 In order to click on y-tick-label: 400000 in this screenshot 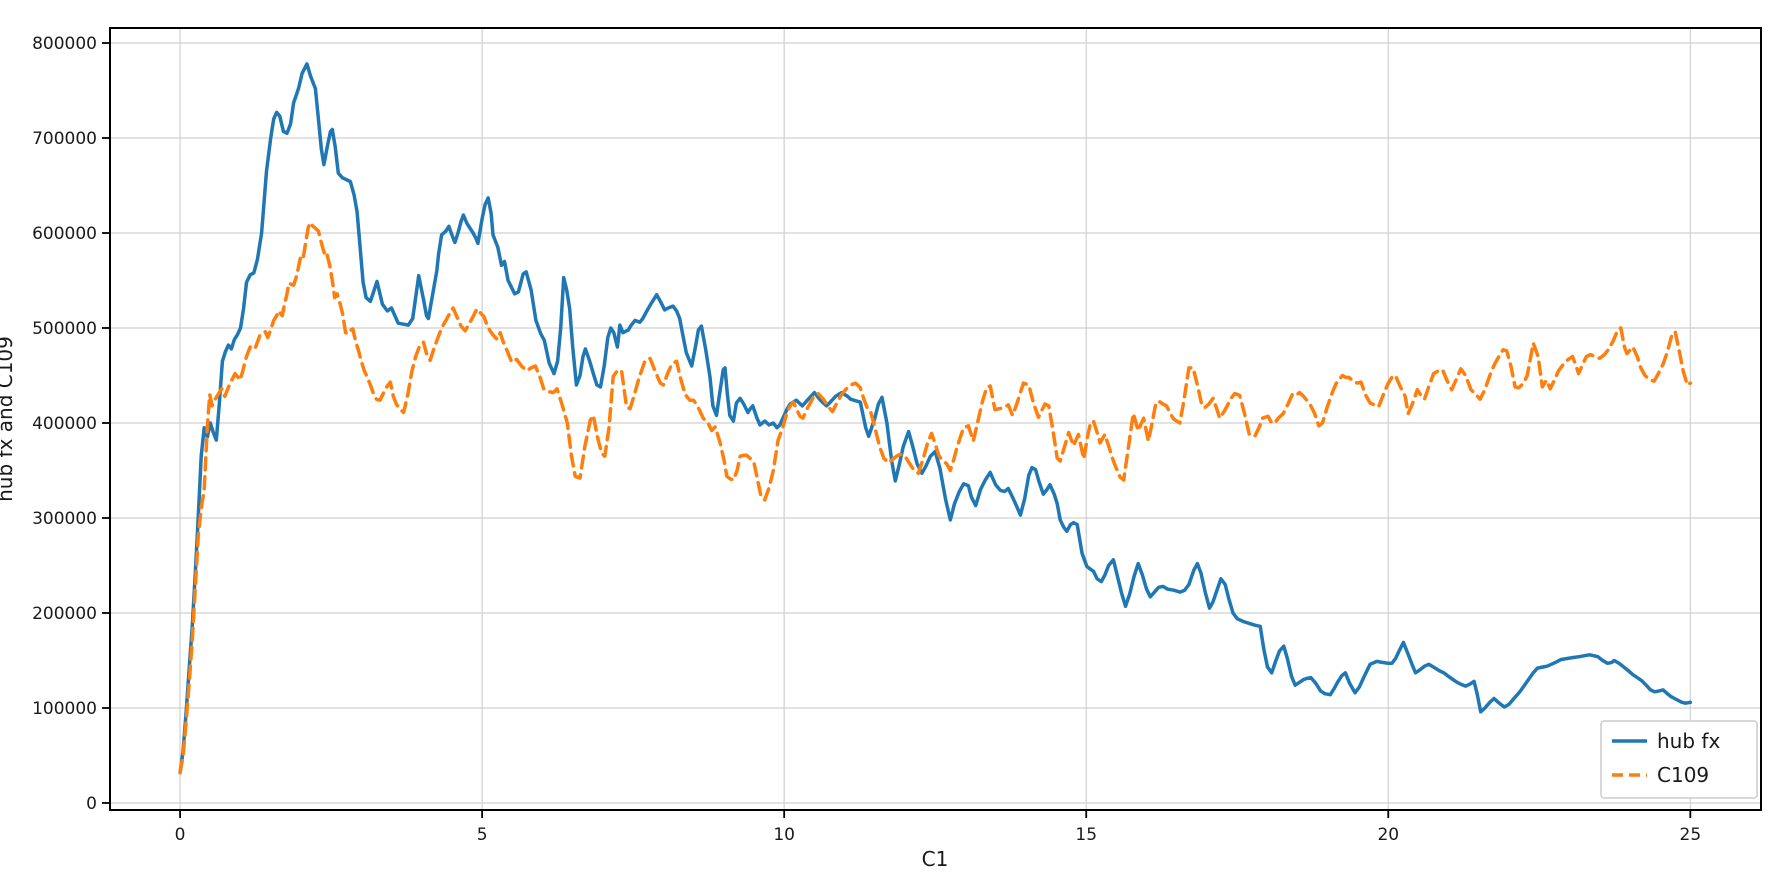, I will do `click(64, 424)`.